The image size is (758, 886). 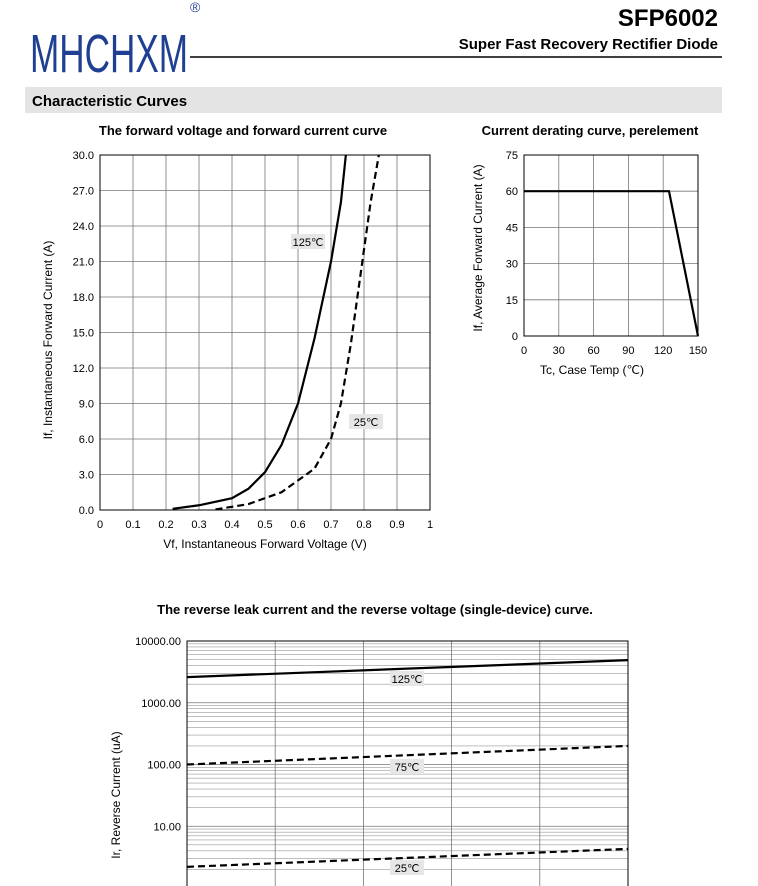 I want to click on part-number: SFP6002, so click(x=668, y=18).